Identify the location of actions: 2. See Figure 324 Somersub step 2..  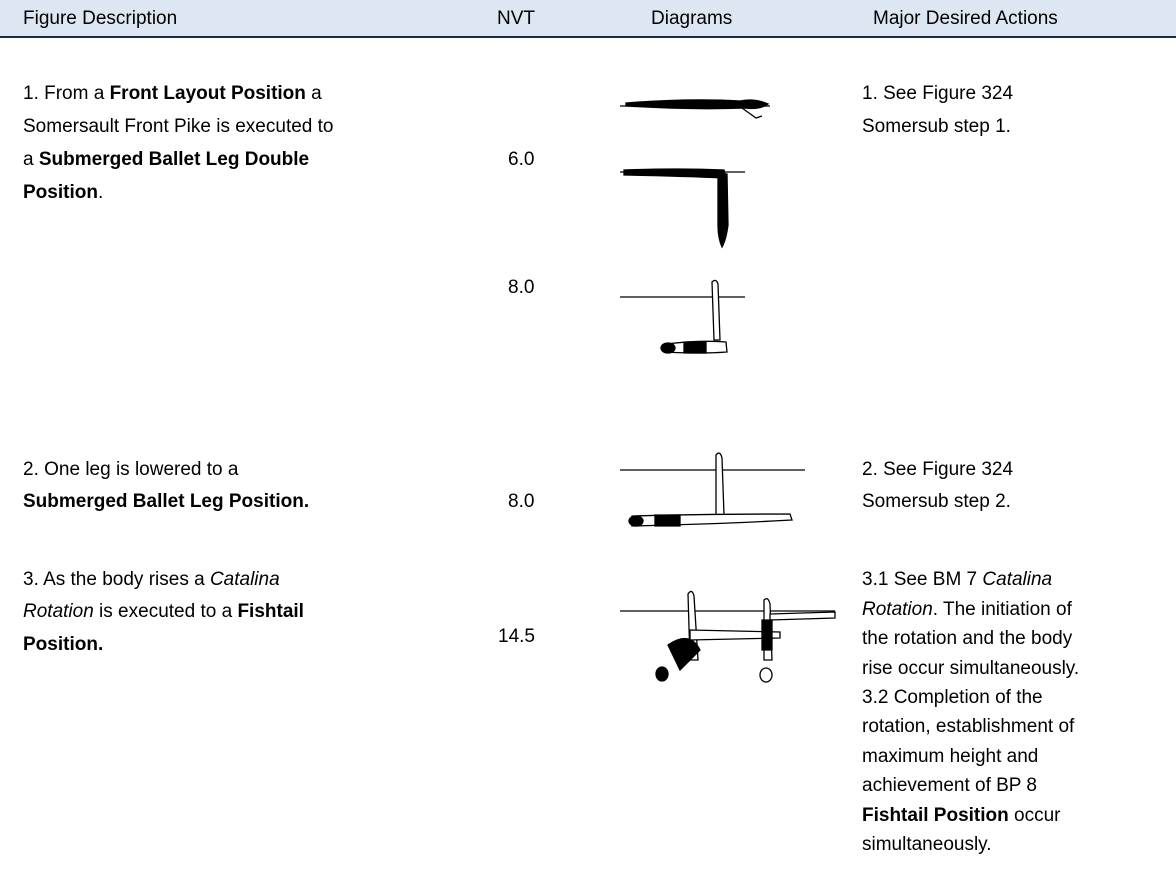
(937, 486).